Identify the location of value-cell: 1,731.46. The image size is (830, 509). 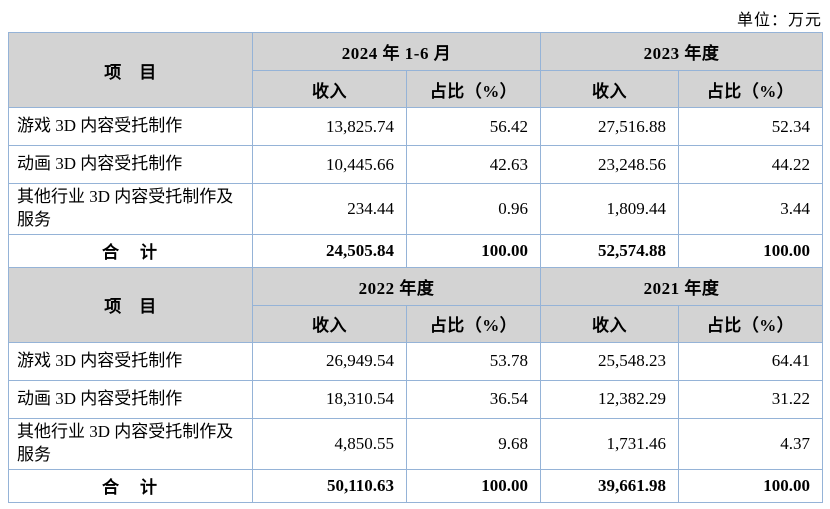
(610, 443).